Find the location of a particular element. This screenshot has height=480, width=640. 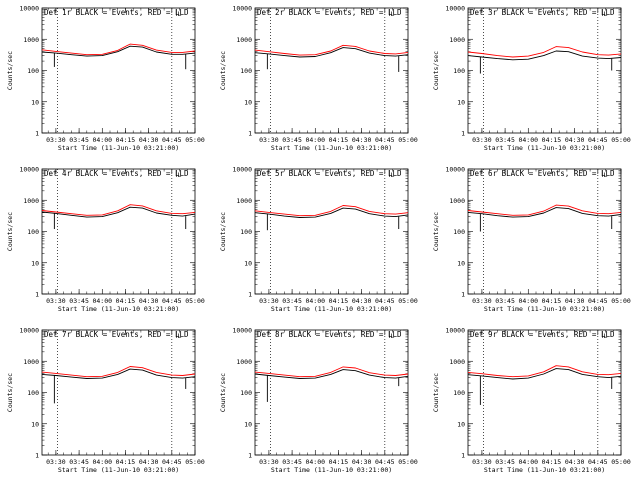

chart-title: Det 6r BLACK = Events, RED = LLD is located at coordinates (542, 173).